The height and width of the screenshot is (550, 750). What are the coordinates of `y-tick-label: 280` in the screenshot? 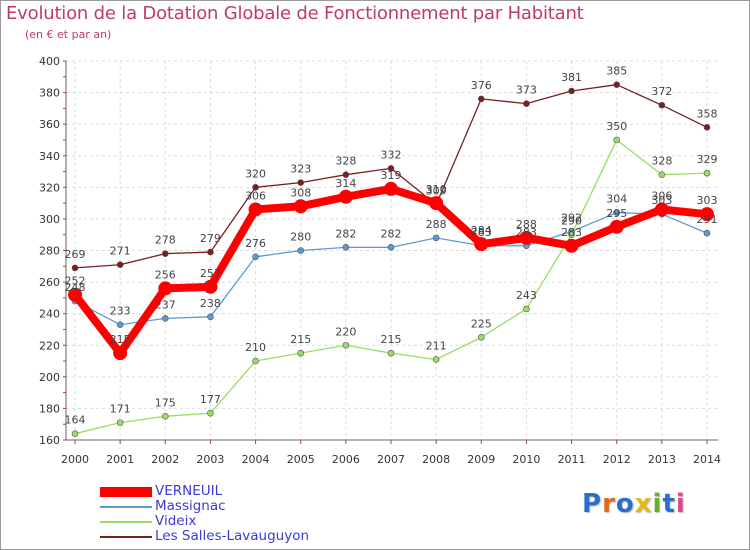 It's located at (49, 251).